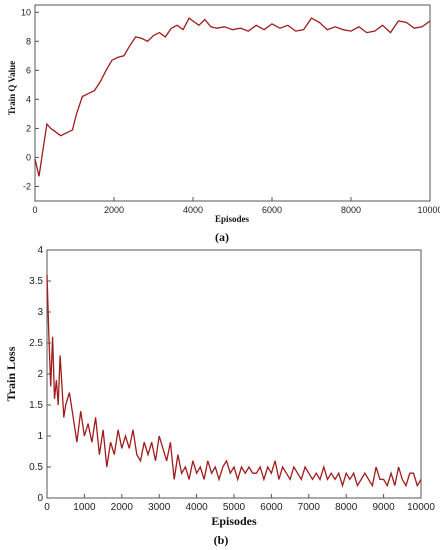 This screenshot has height=550, width=440. I want to click on chart-b-xtick-label: 1000, so click(84, 507).